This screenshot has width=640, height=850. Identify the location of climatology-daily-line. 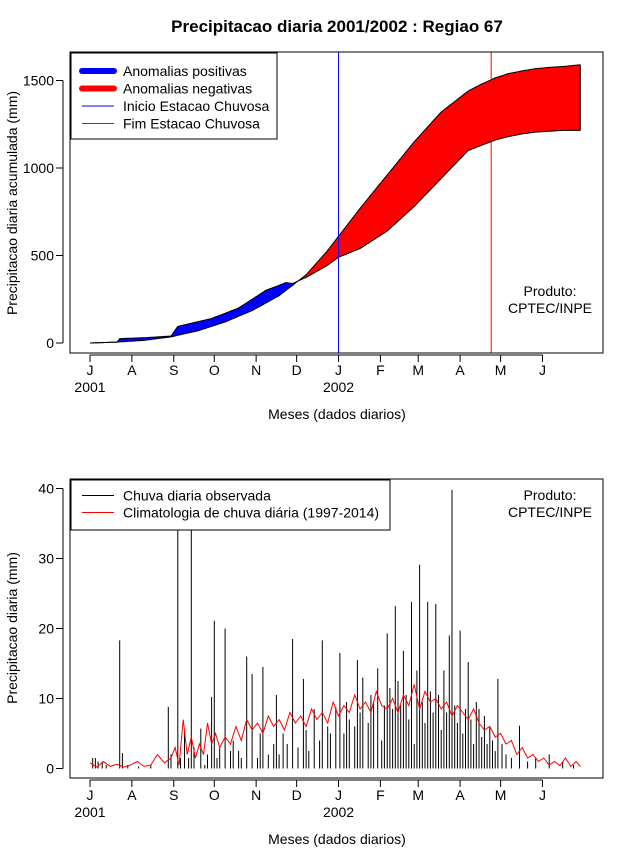
(335, 726).